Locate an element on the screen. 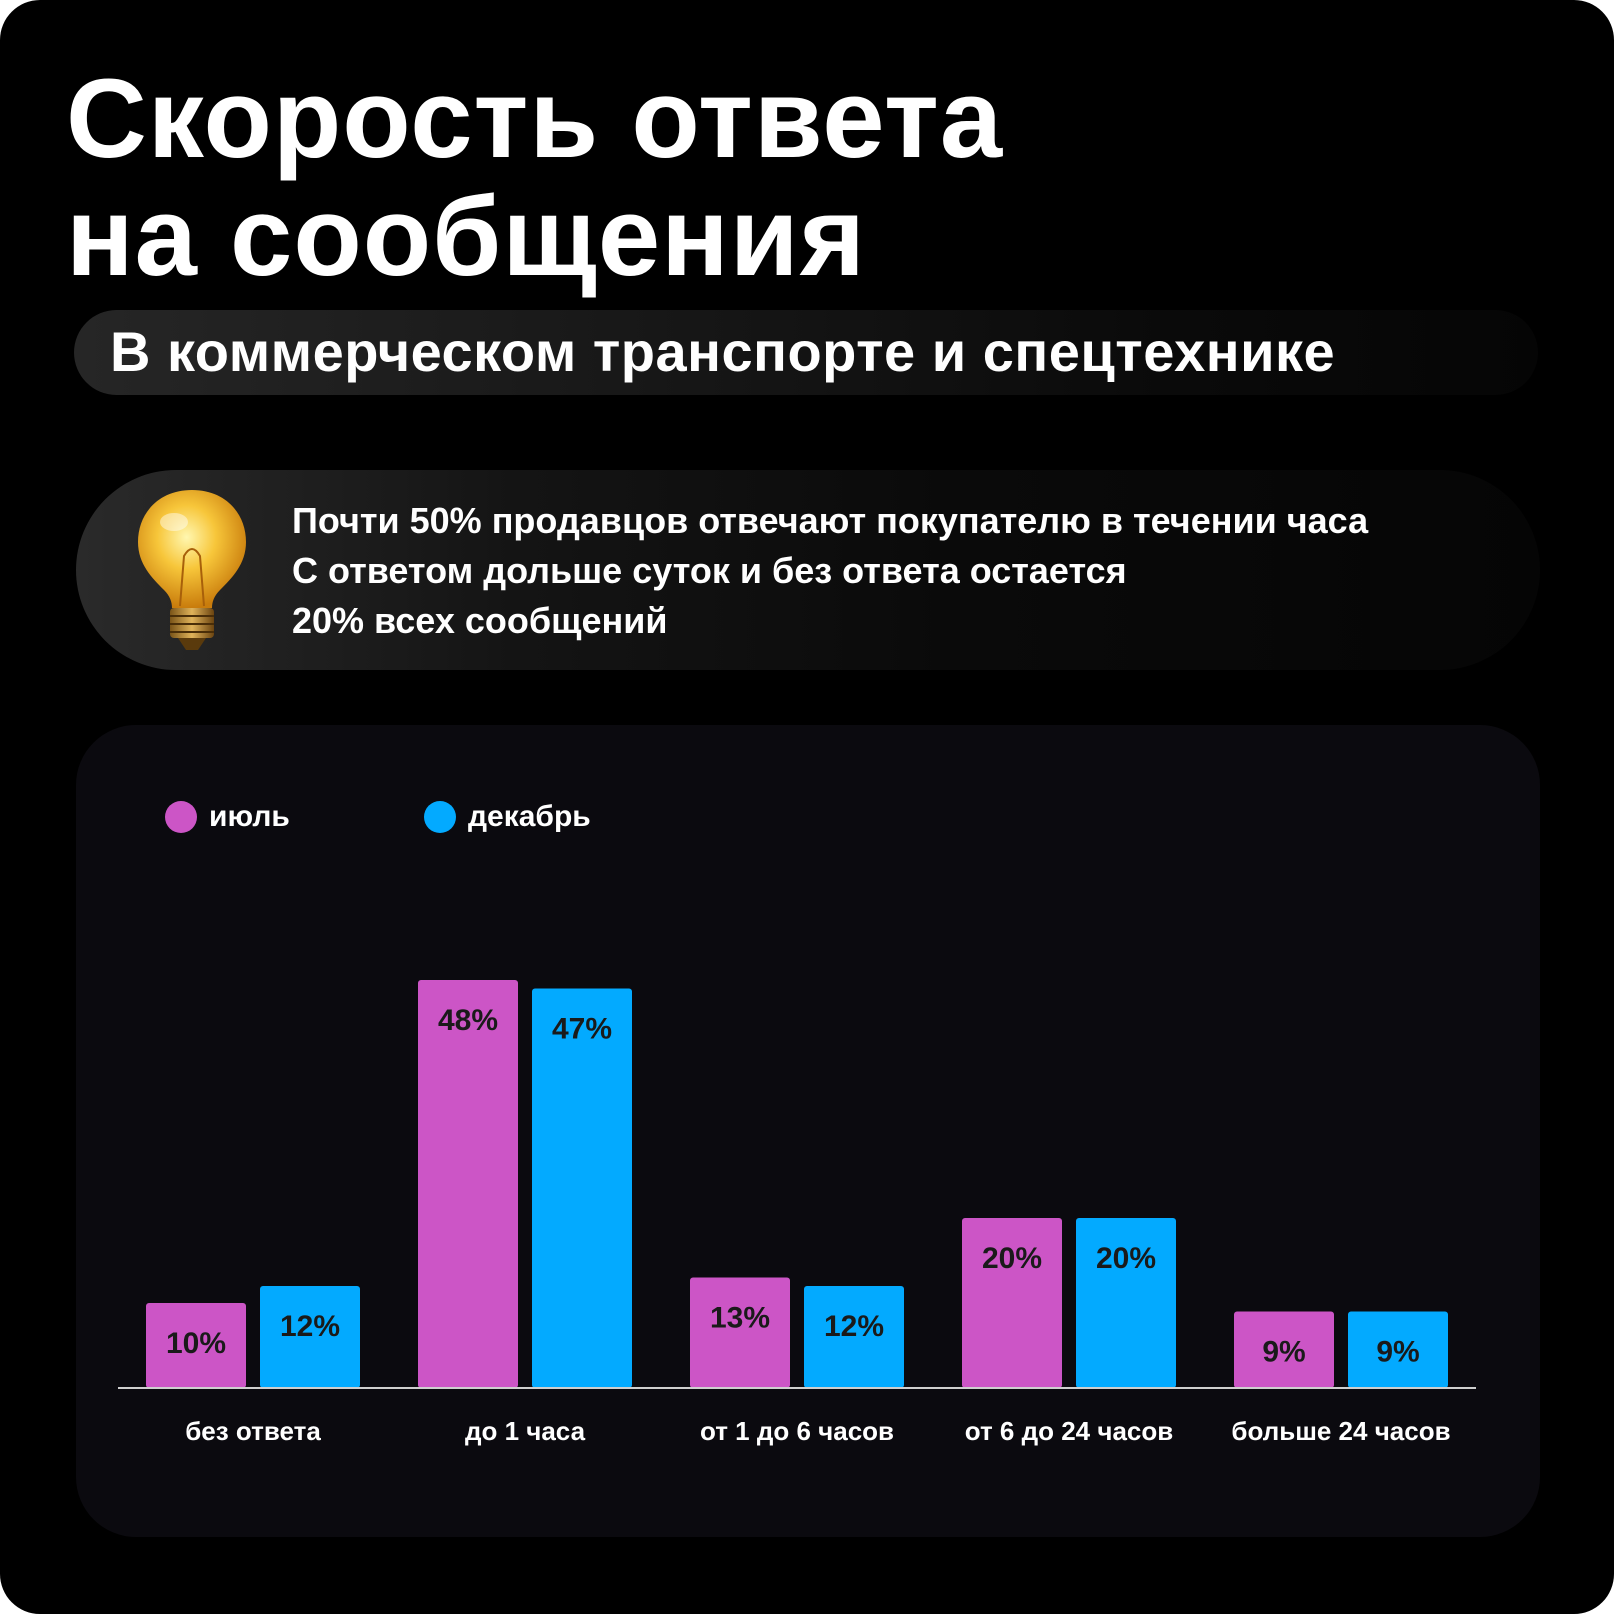  legend-swatch-july is located at coordinates (181, 817).